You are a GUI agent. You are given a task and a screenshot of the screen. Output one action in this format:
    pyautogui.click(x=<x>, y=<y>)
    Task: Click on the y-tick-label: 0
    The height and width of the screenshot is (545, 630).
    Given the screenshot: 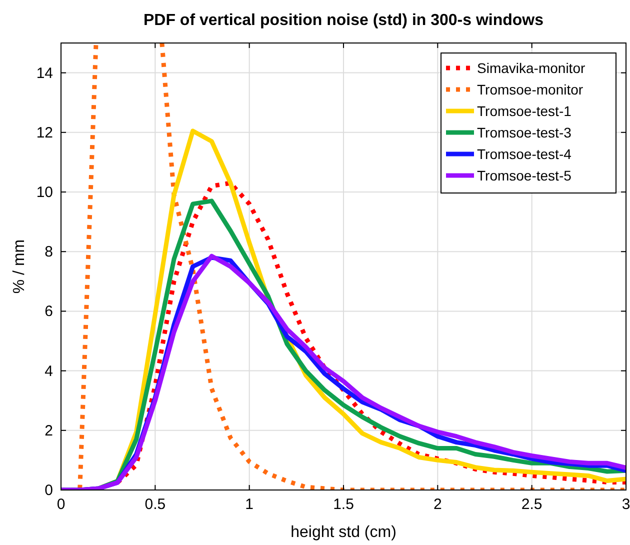 What is the action you would take?
    pyautogui.click(x=48, y=490)
    